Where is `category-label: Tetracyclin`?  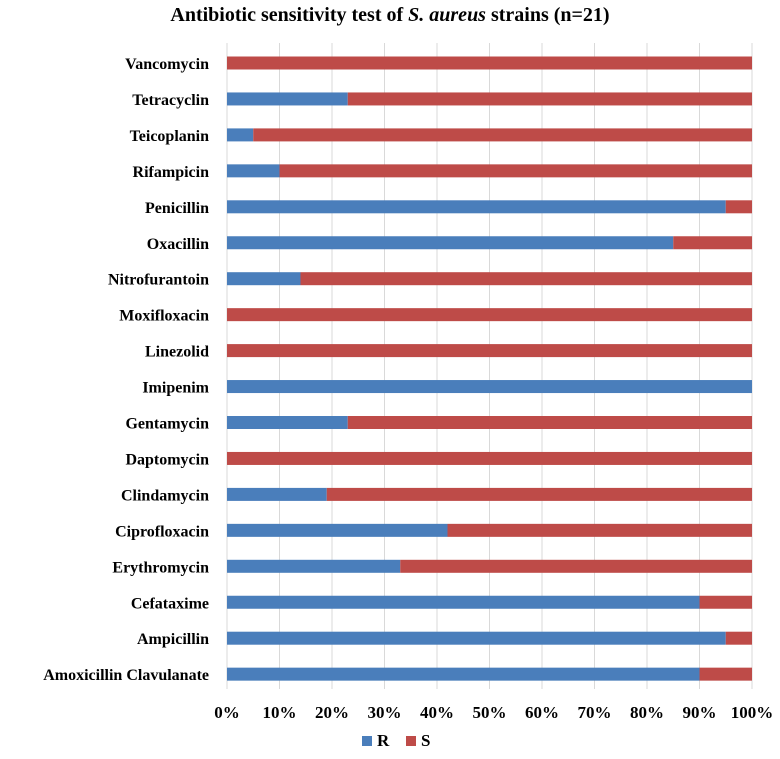
category-label: Tetracyclin is located at coordinates (170, 100).